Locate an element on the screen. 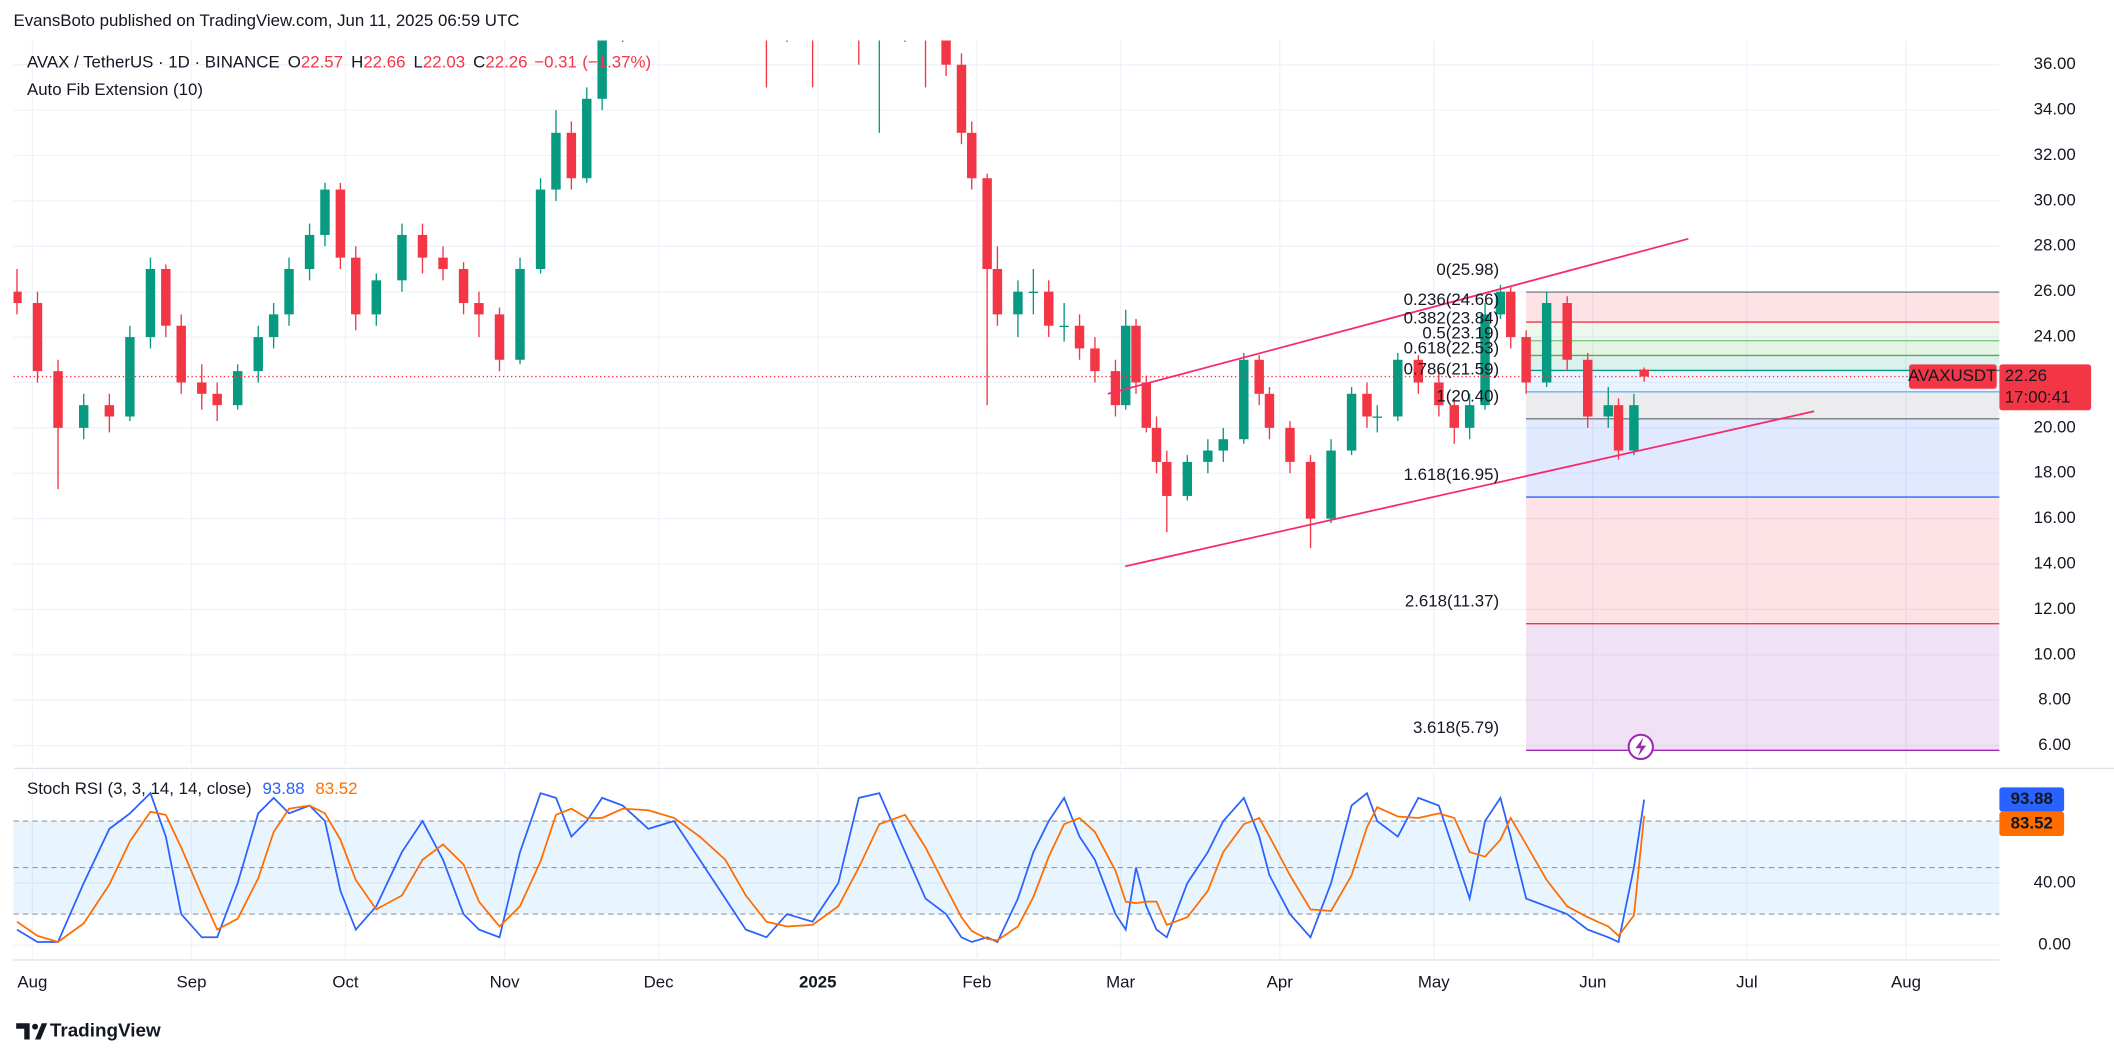 This screenshot has width=2114, height=1057. legend-entry: 93.88 is located at coordinates (283, 789).